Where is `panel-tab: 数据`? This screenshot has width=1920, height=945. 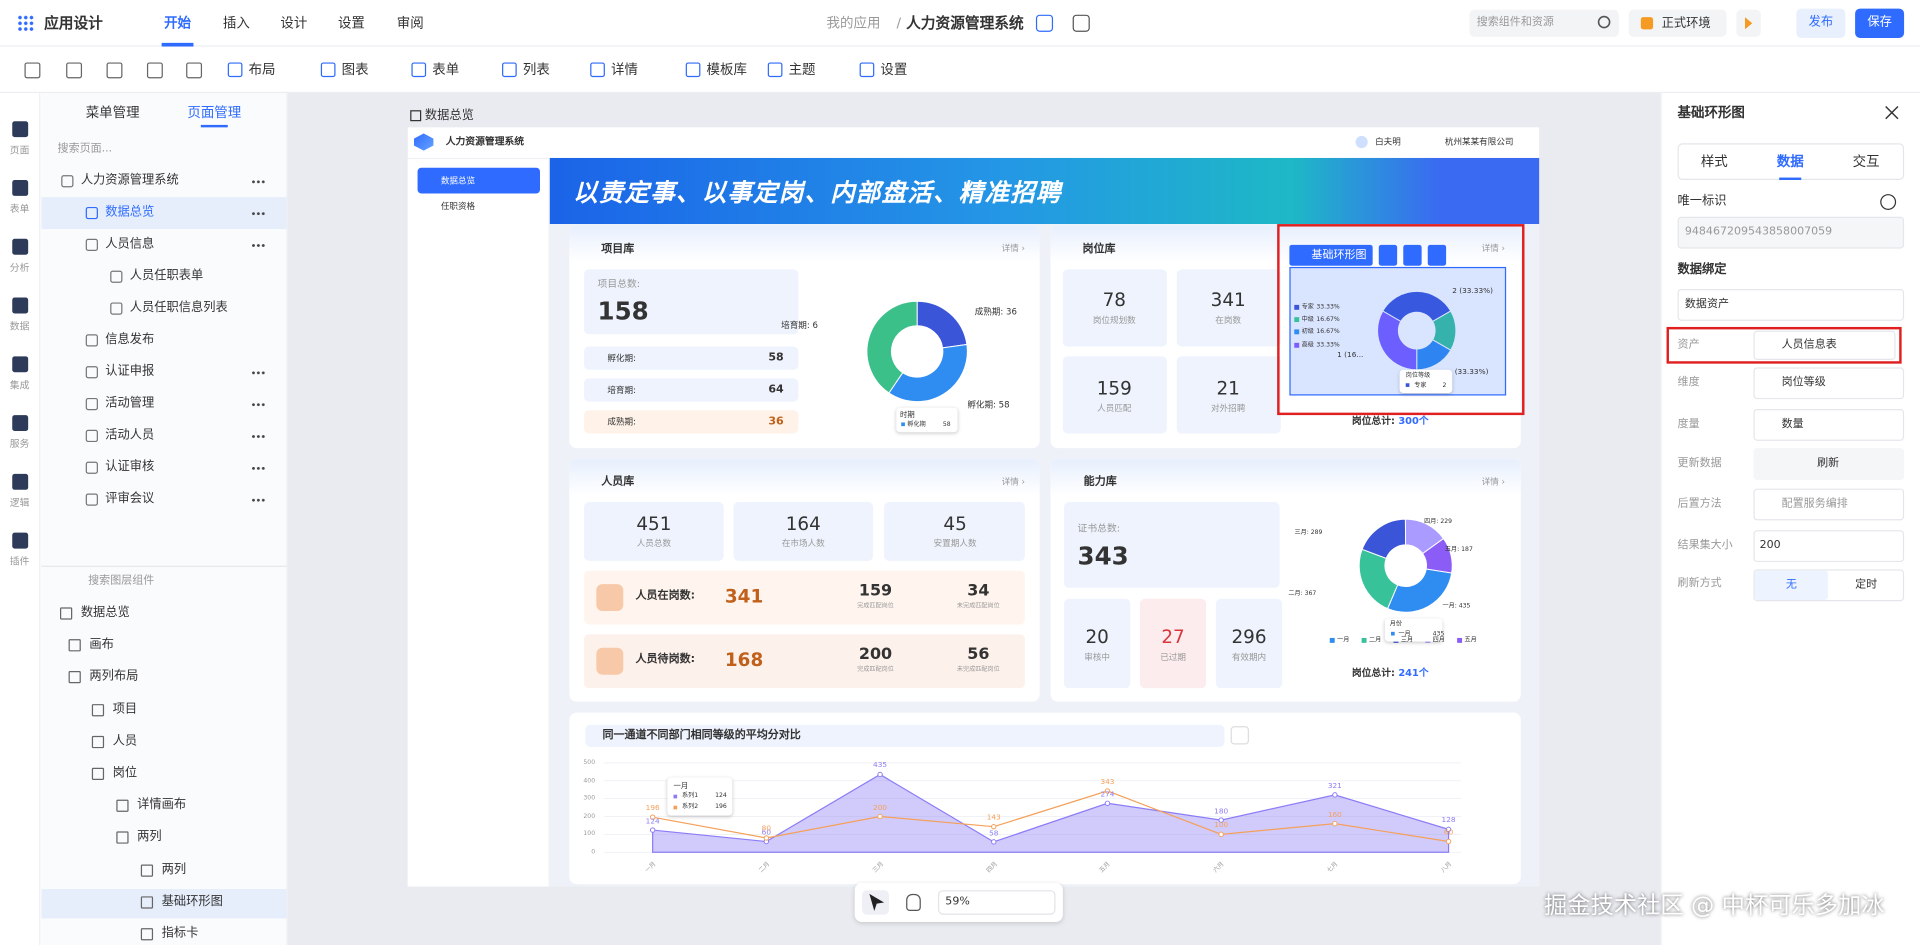 panel-tab: 数据 is located at coordinates (1790, 161).